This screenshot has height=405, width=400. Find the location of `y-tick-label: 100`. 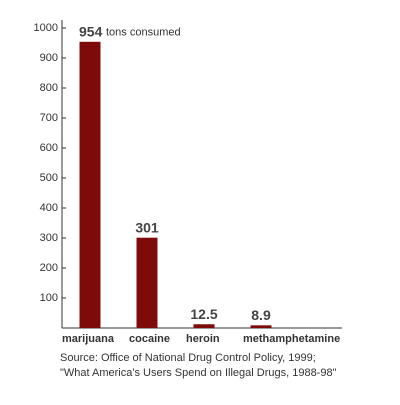

y-tick-label: 100 is located at coordinates (49, 298).